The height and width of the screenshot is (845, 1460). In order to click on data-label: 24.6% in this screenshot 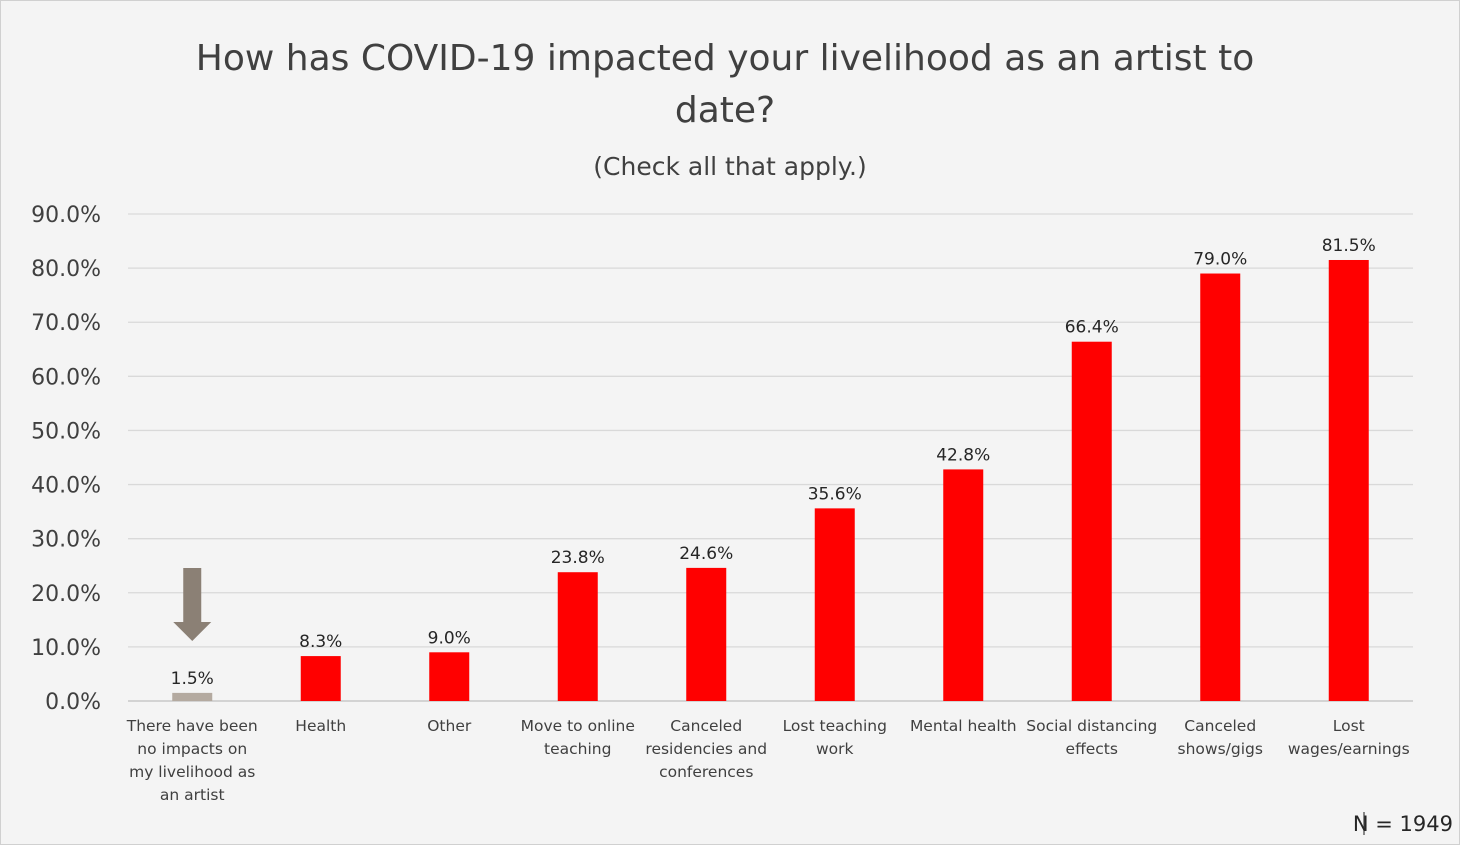, I will do `click(706, 554)`.